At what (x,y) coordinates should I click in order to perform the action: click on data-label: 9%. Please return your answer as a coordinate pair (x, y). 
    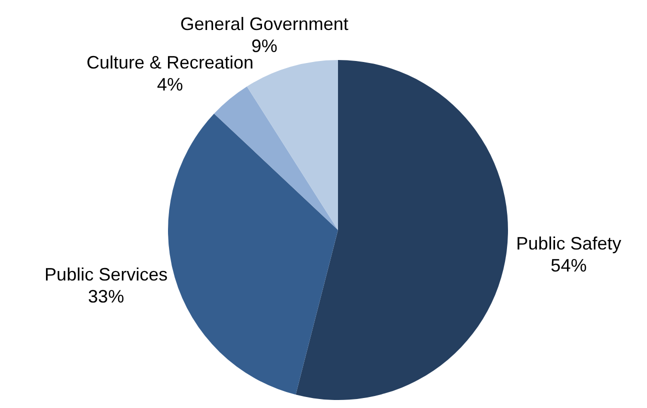
    Looking at the image, I should click on (264, 46).